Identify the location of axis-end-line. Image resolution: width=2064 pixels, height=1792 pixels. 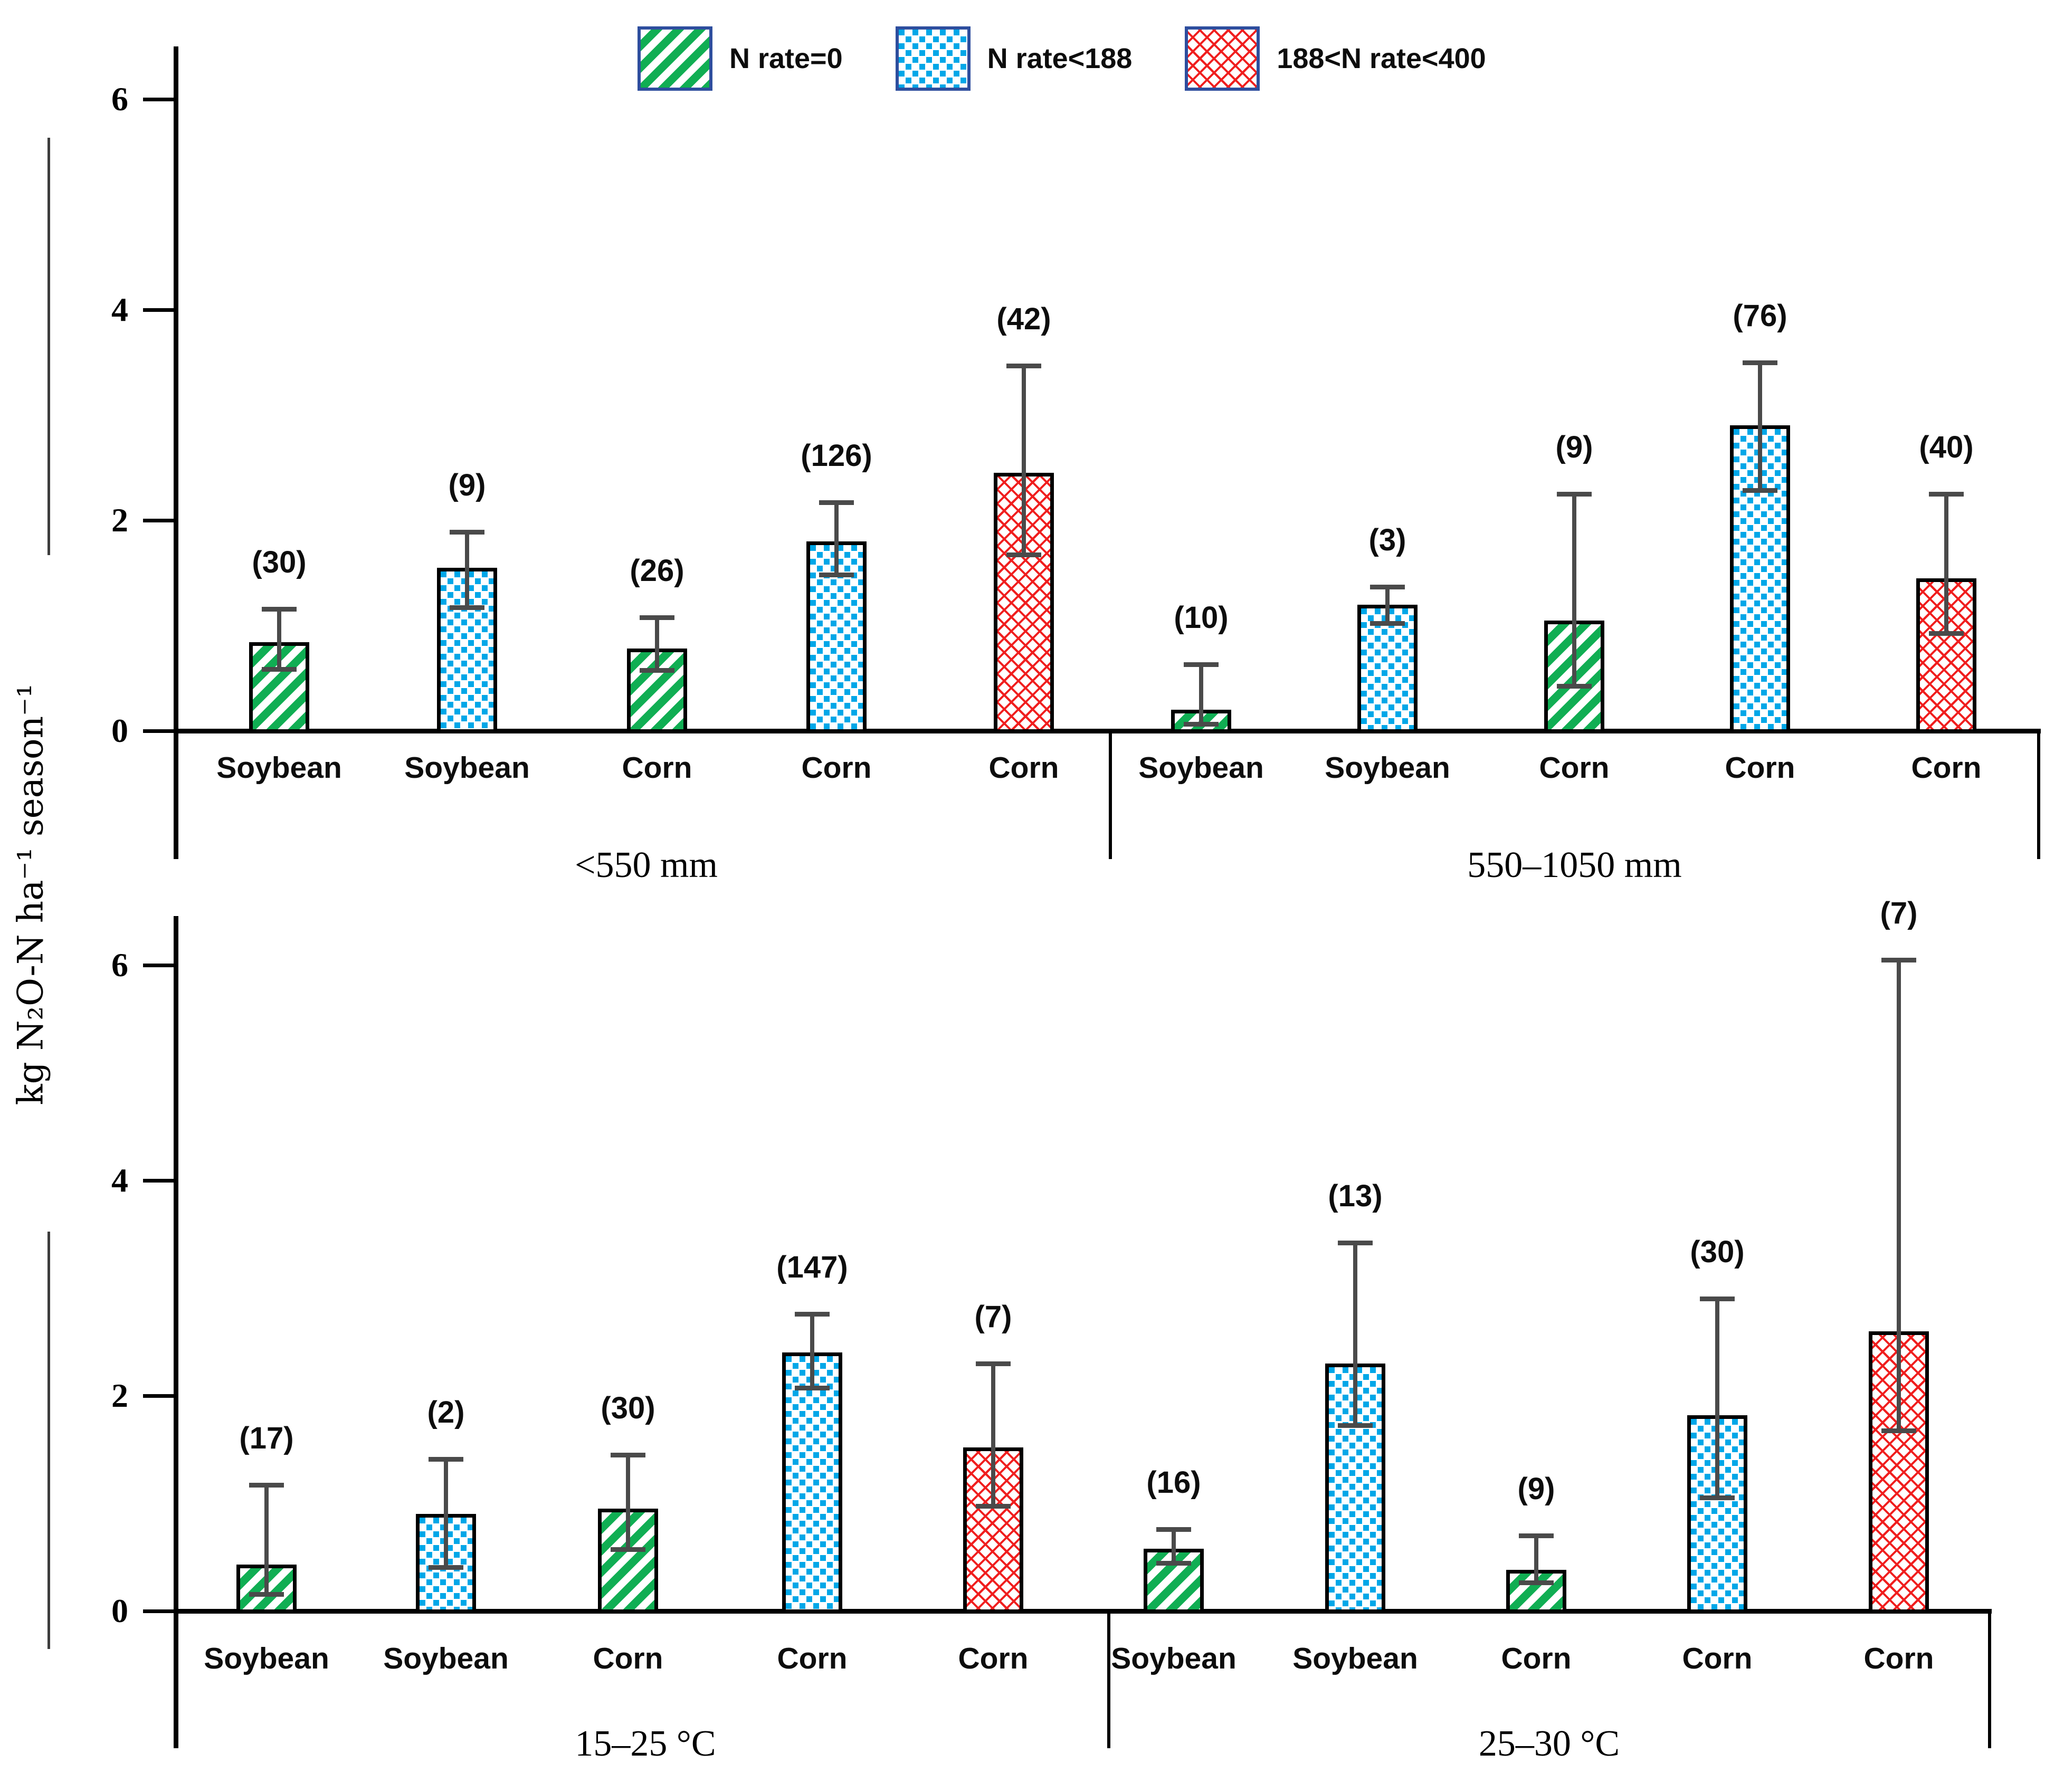
(2038, 795).